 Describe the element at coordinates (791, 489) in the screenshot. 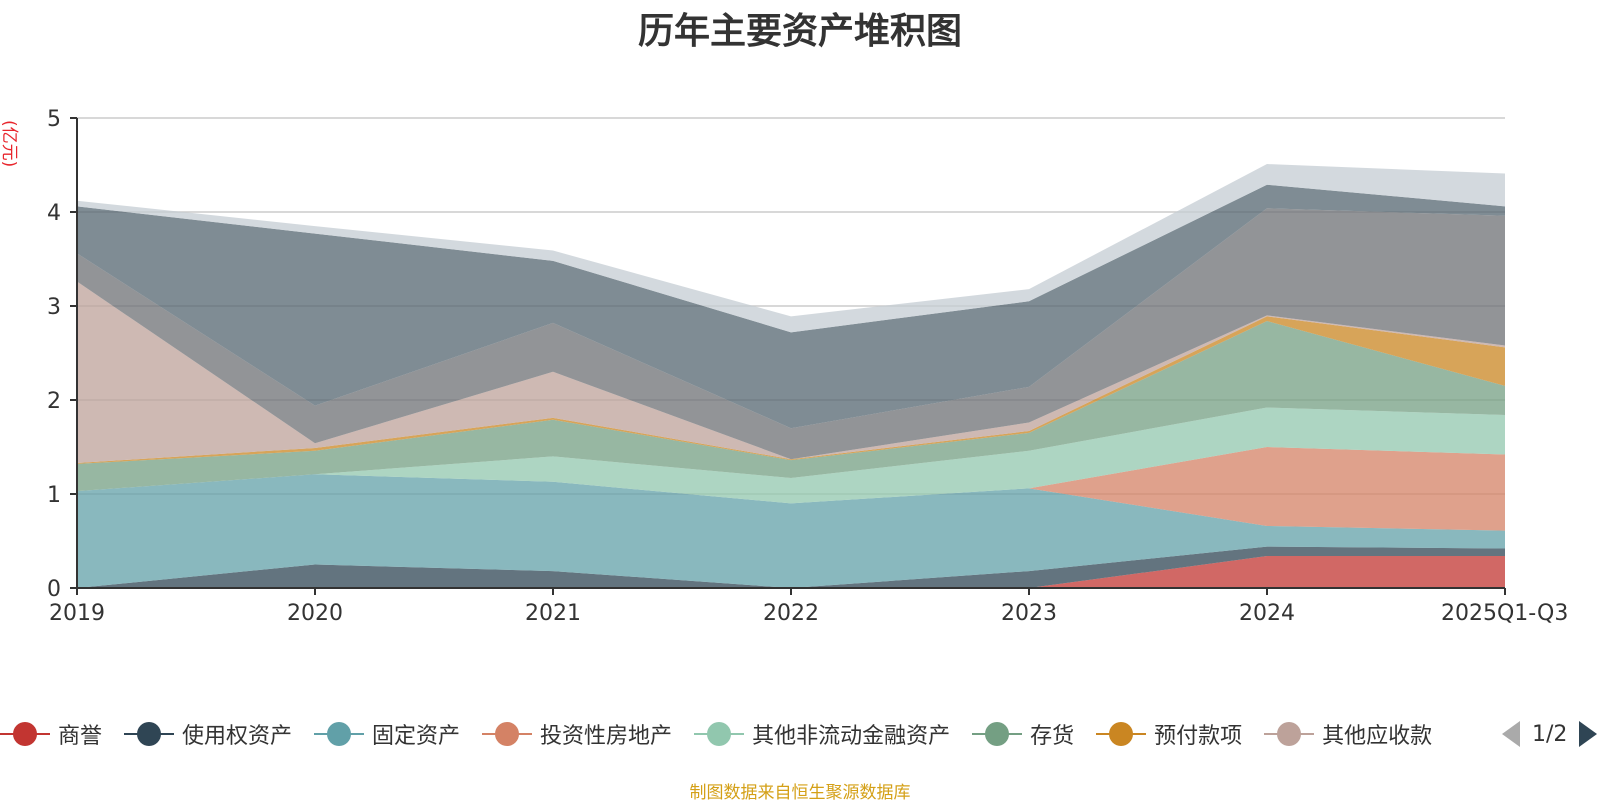

I see `area-投资性房地产` at that location.